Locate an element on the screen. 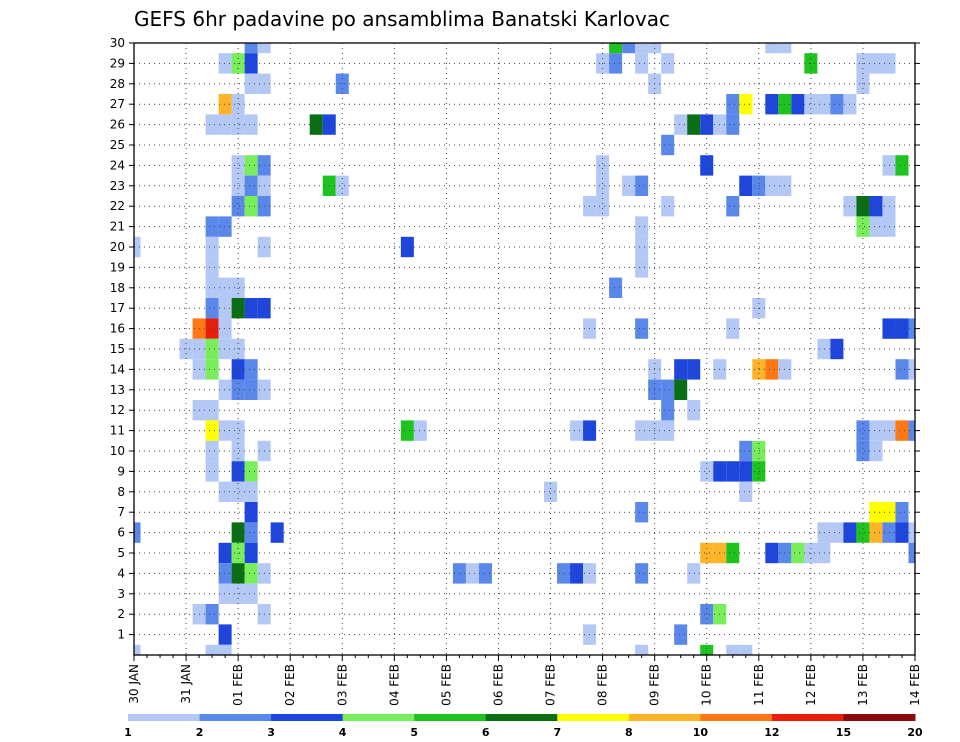 The image size is (960, 742). x-tick-label: 11 FEB is located at coordinates (759, 685).